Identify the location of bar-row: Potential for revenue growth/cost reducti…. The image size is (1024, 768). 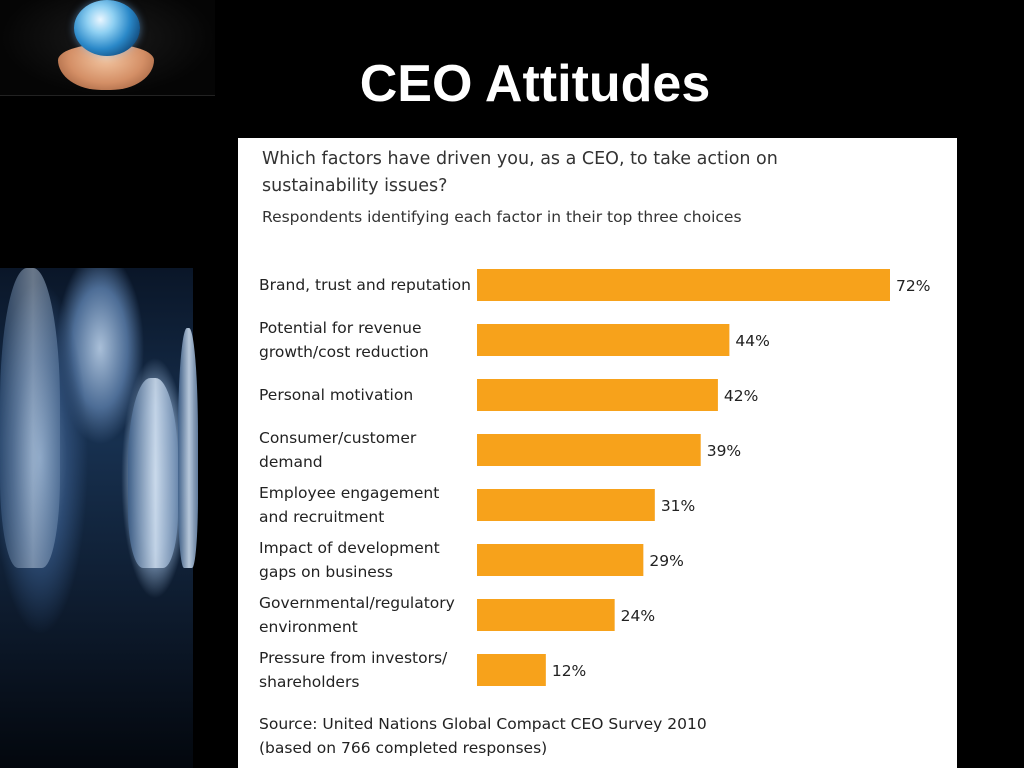
(514, 340).